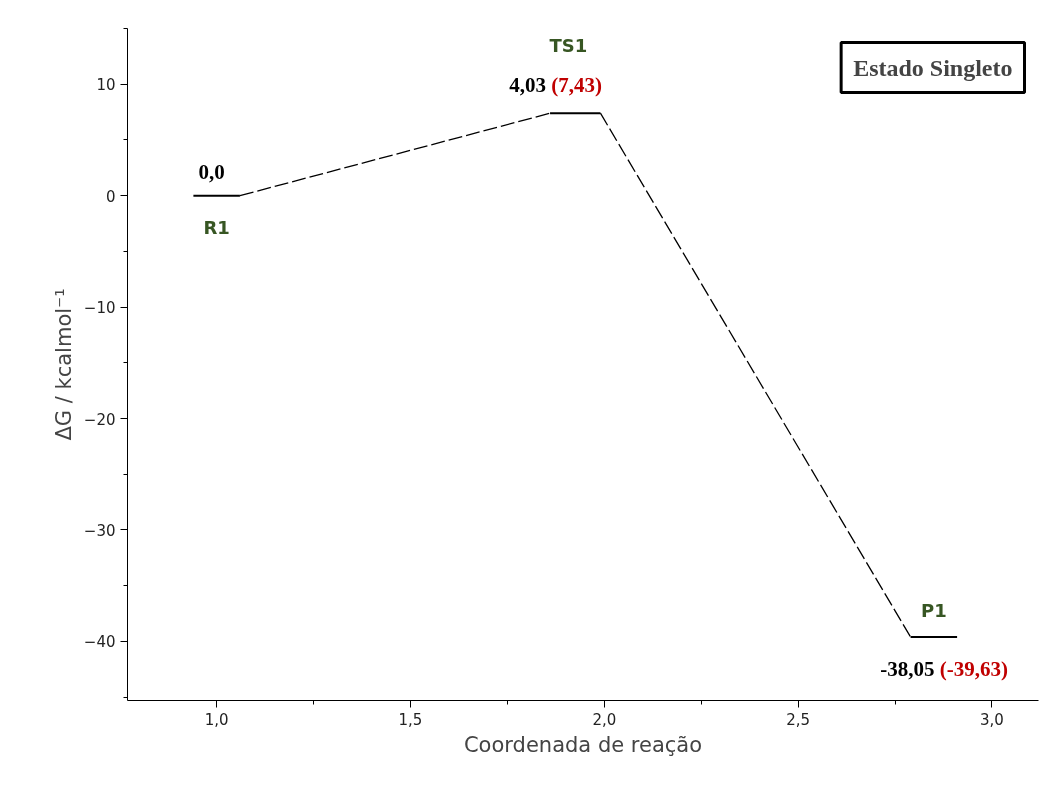  Describe the element at coordinates (556, 85) in the screenshot. I see `annotation: 4,03 (7,43)` at that location.